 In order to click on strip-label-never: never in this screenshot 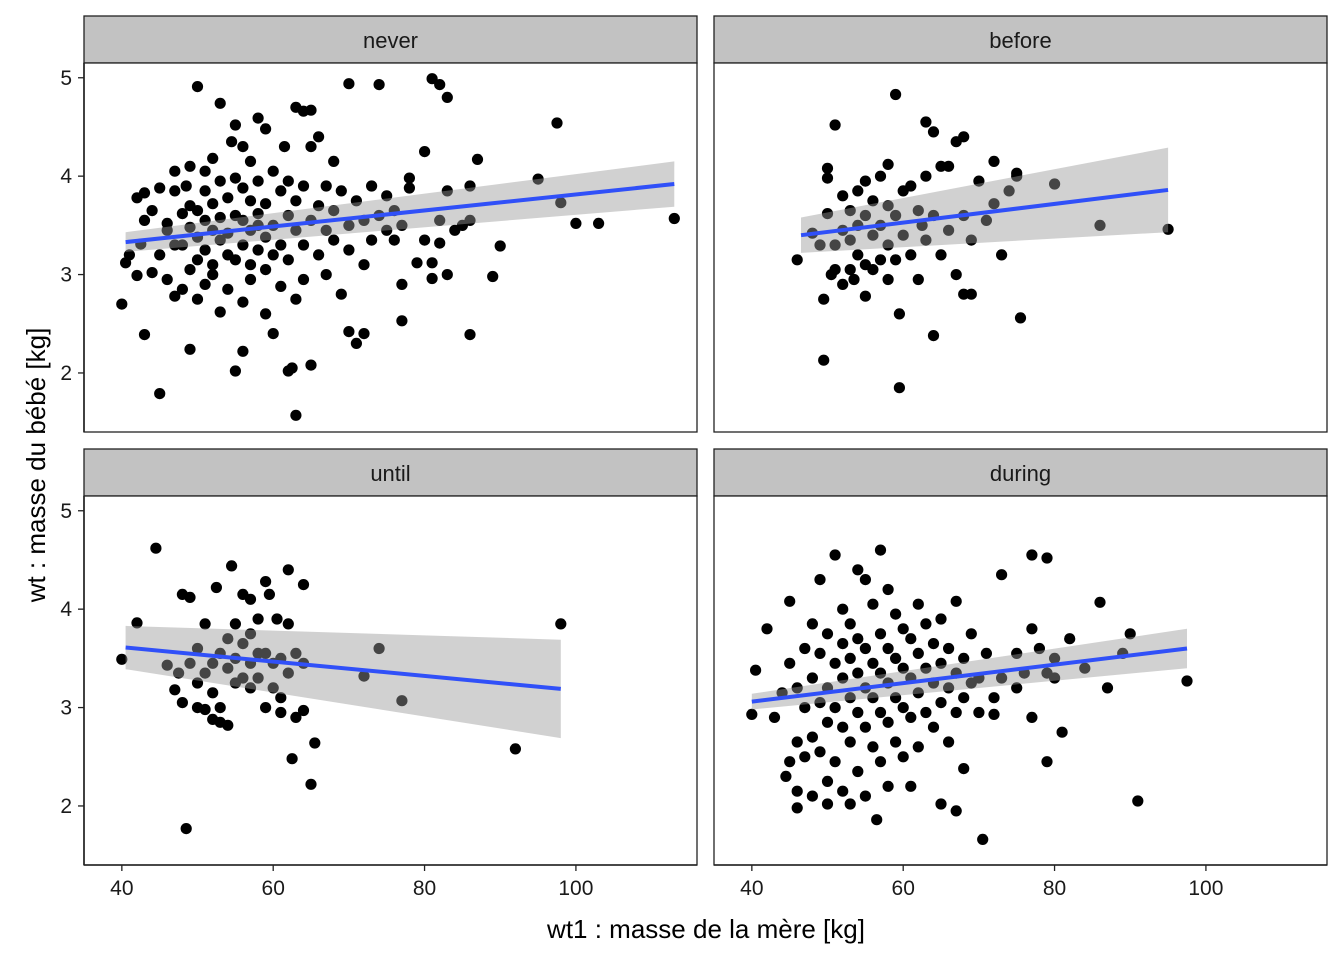, I will do `click(390, 40)`.